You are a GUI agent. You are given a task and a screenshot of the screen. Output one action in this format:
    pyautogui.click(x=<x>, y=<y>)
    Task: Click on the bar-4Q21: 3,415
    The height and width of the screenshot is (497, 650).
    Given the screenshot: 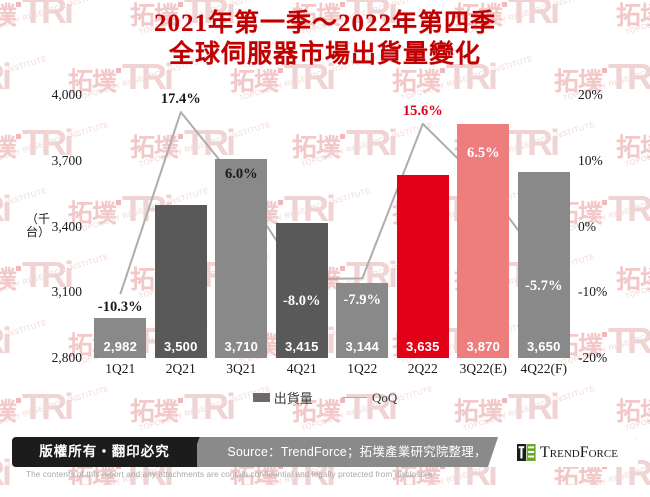 What is the action you would take?
    pyautogui.click(x=301, y=290)
    